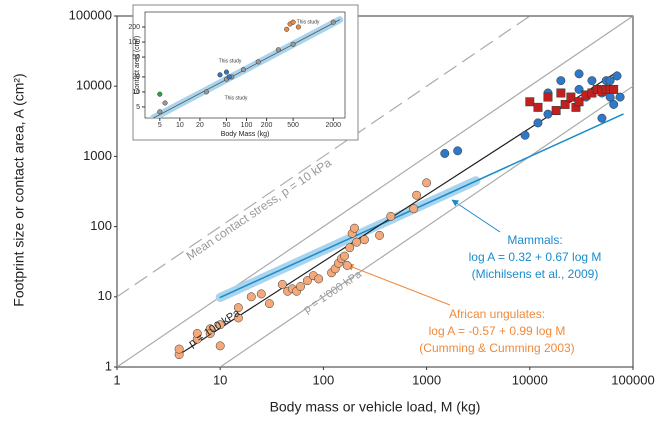  What do you see at coordinates (496, 348) in the screenshot?
I see `annotation: (Cumming & Cumming 2003)` at bounding box center [496, 348].